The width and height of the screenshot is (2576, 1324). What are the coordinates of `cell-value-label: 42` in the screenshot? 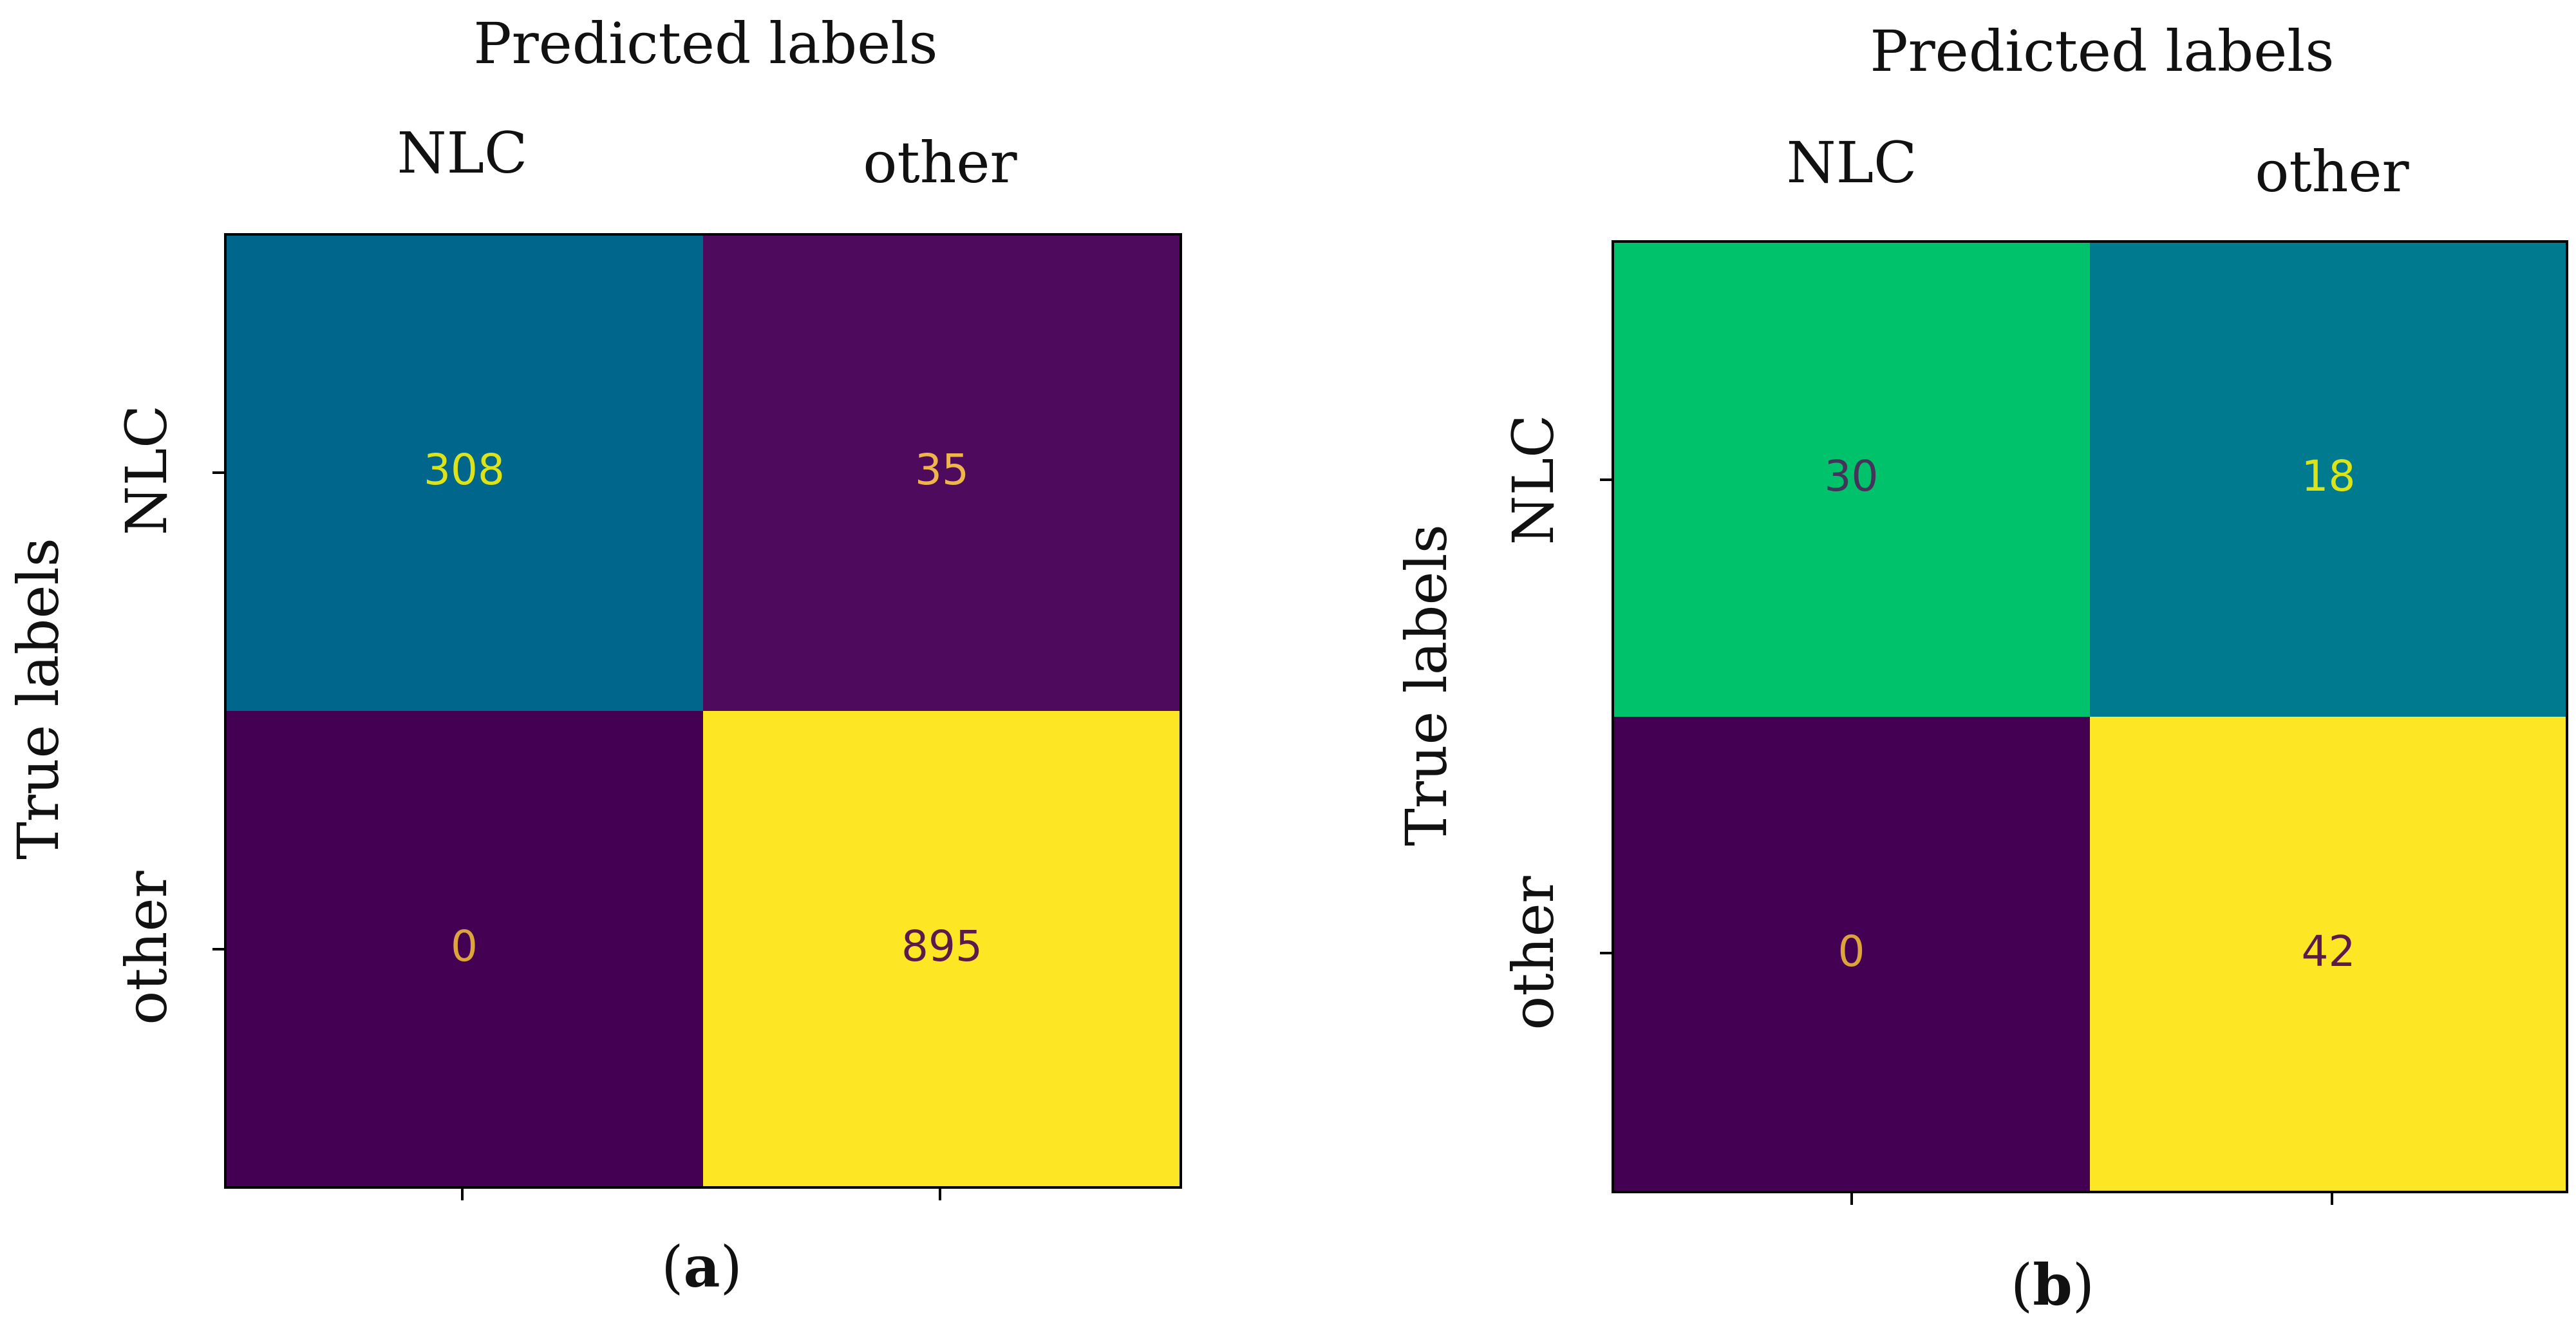 It's located at (2329, 952).